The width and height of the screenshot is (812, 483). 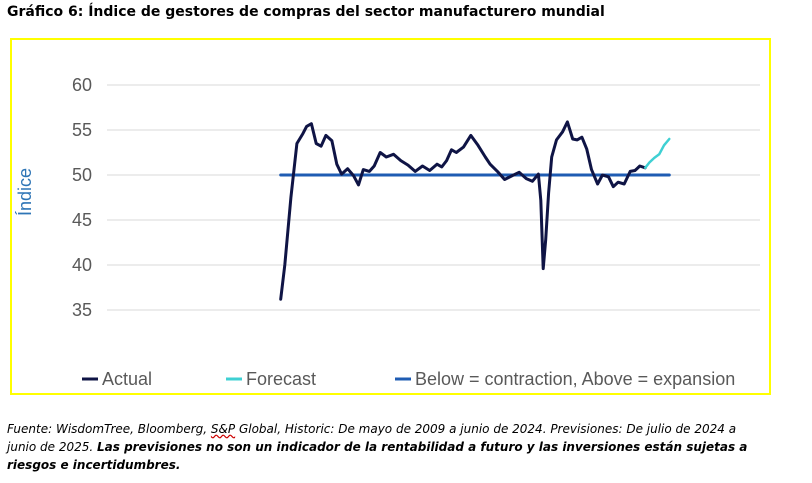 What do you see at coordinates (25, 192) in the screenshot?
I see `y-axis-label: Índice` at bounding box center [25, 192].